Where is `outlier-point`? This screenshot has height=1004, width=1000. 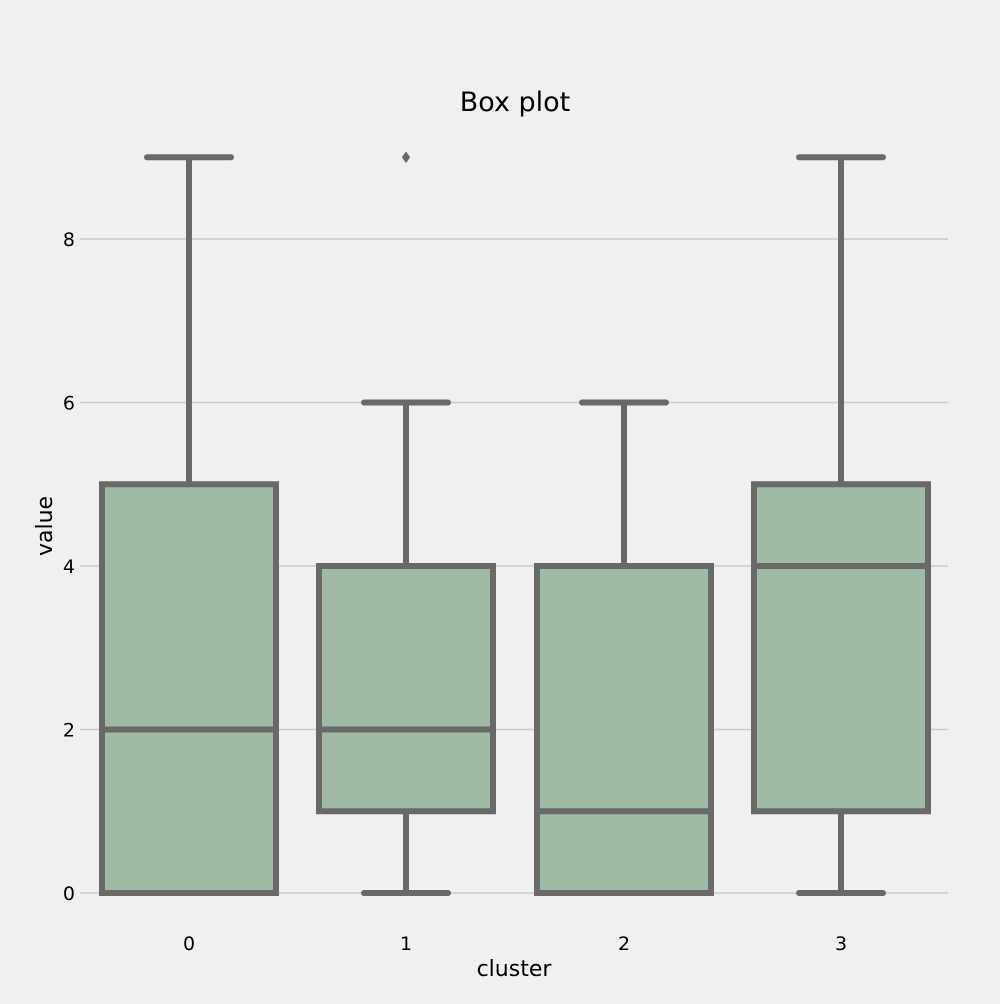
outlier-point is located at coordinates (406, 157).